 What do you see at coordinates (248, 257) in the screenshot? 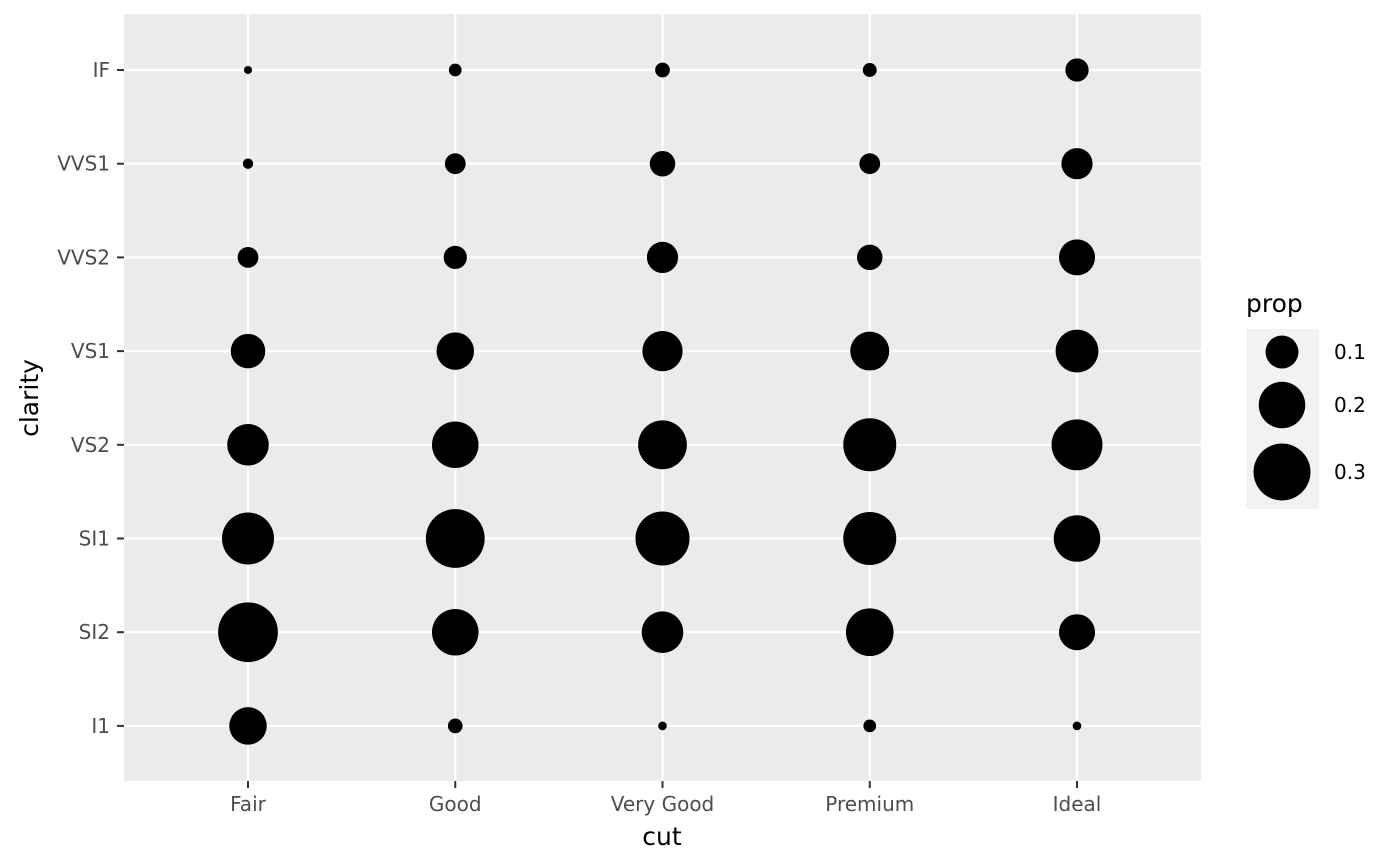
I see `point-fair-vvs2` at bounding box center [248, 257].